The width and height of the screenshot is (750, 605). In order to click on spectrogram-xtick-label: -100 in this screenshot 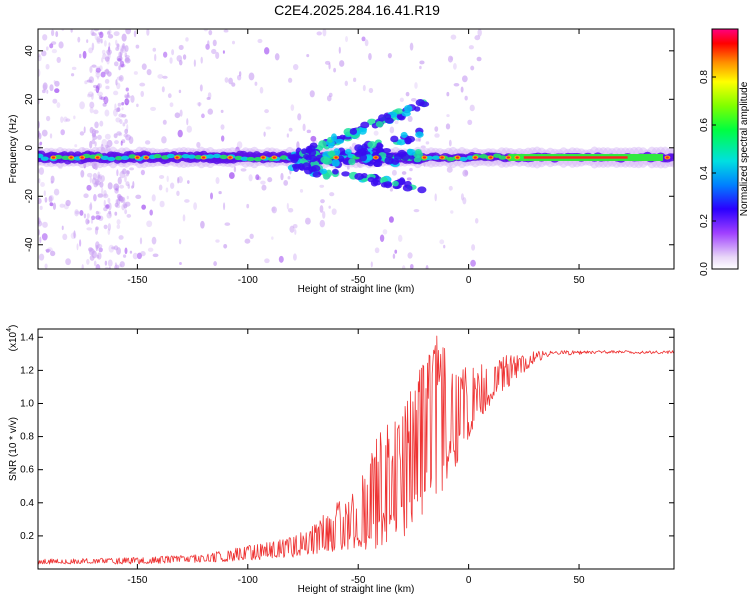, I will do `click(248, 280)`.